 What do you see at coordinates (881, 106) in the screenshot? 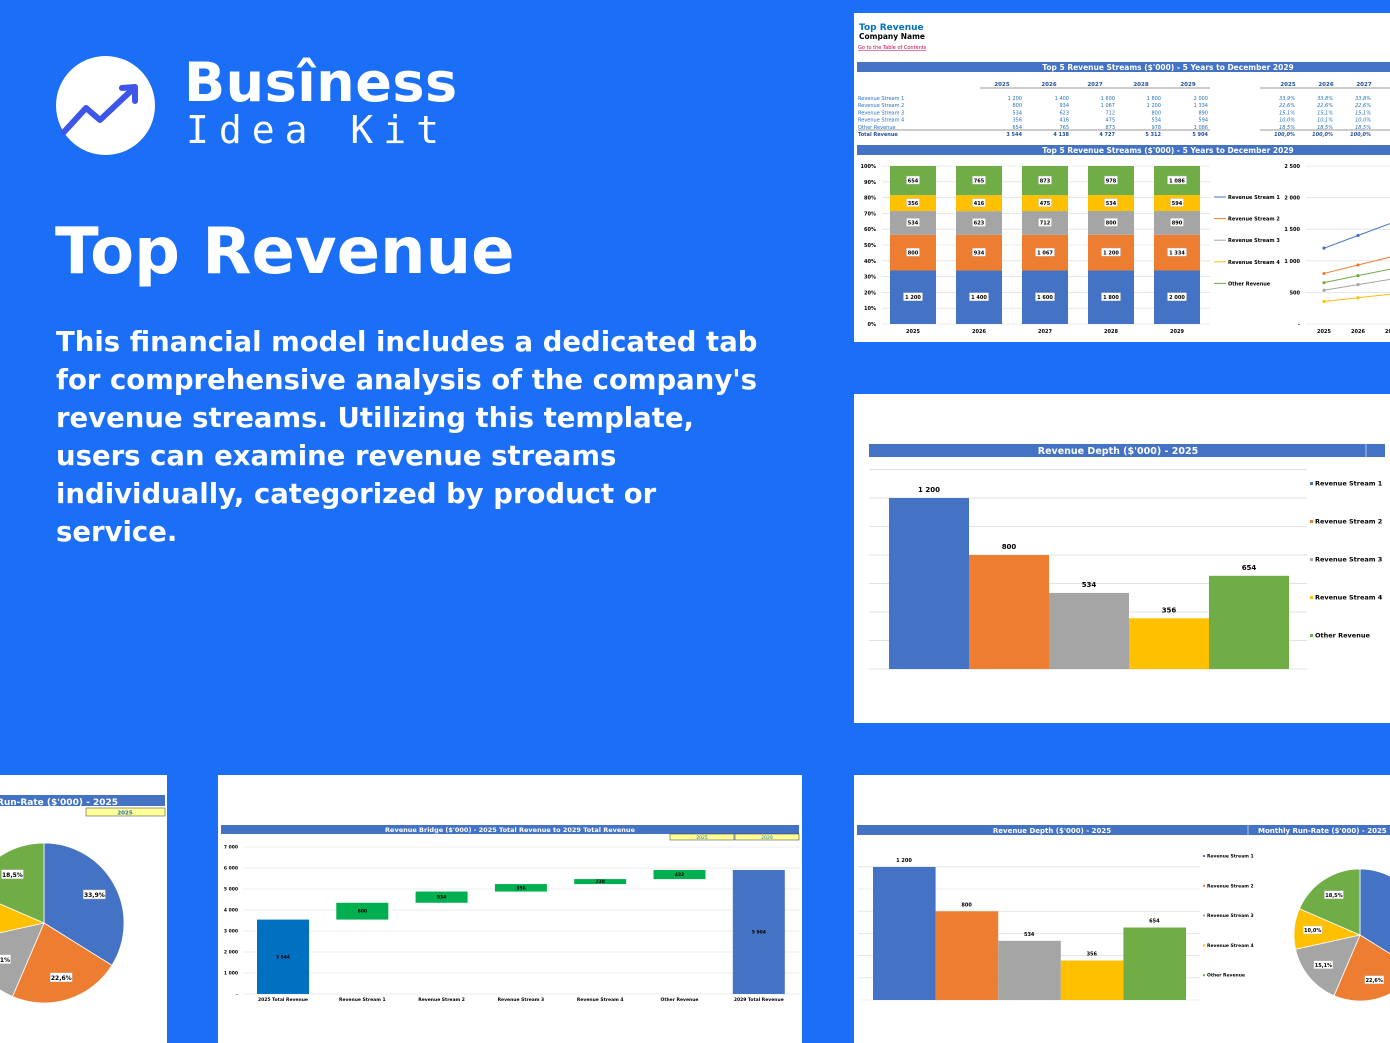
I see `table-row-label: Revenue Stream 2` at bounding box center [881, 106].